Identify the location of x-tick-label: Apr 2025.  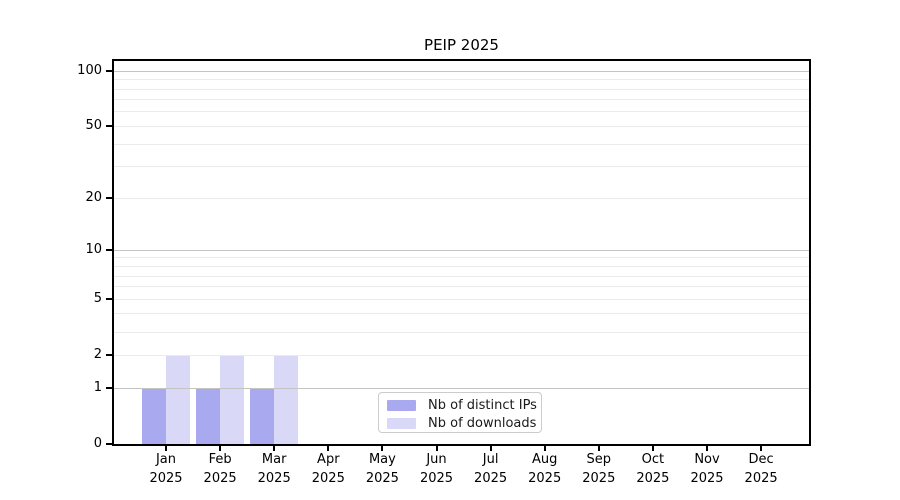
(328, 469).